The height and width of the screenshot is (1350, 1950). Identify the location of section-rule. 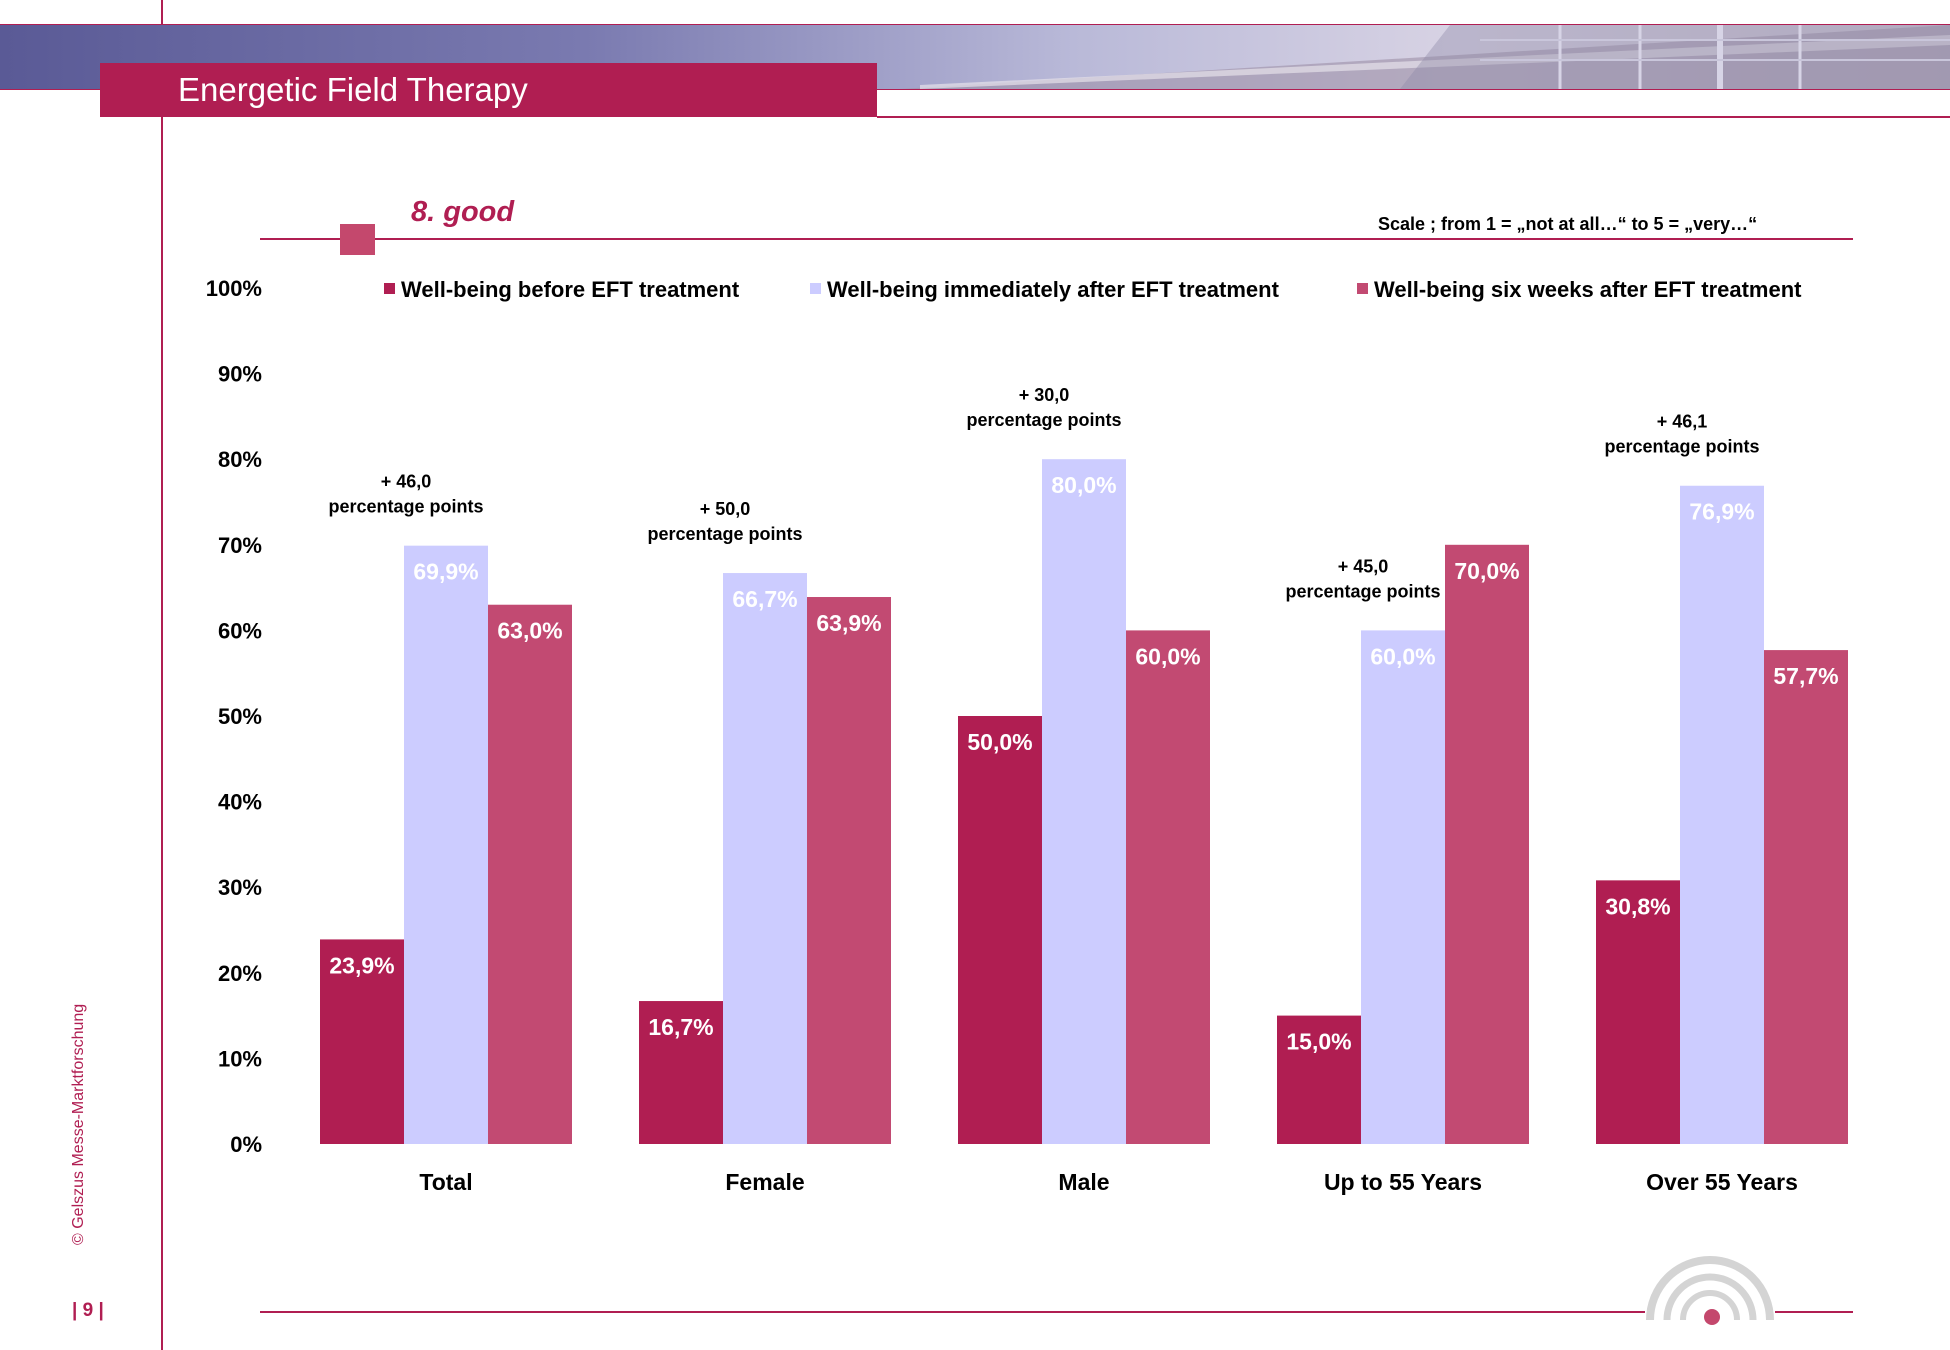
(1056, 239).